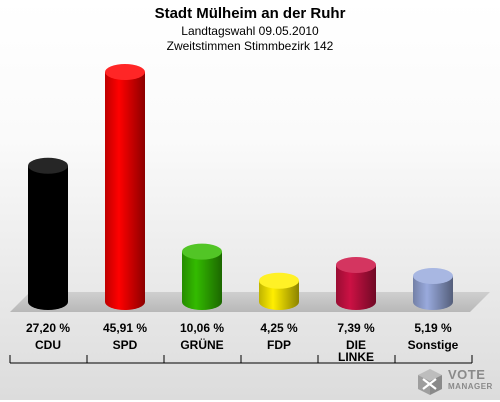 This screenshot has height=402, width=500. What do you see at coordinates (250, 46) in the screenshot?
I see `chart-subtitle-district: Zweitstimmen Stimmbezirk 142` at bounding box center [250, 46].